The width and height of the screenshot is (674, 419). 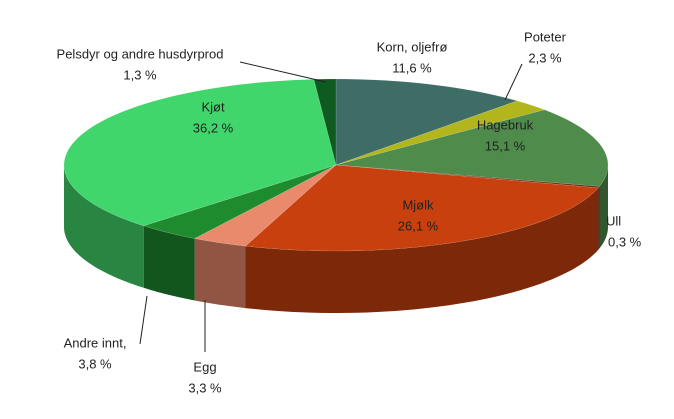 I want to click on value-label: 26,1 %, so click(x=418, y=225).